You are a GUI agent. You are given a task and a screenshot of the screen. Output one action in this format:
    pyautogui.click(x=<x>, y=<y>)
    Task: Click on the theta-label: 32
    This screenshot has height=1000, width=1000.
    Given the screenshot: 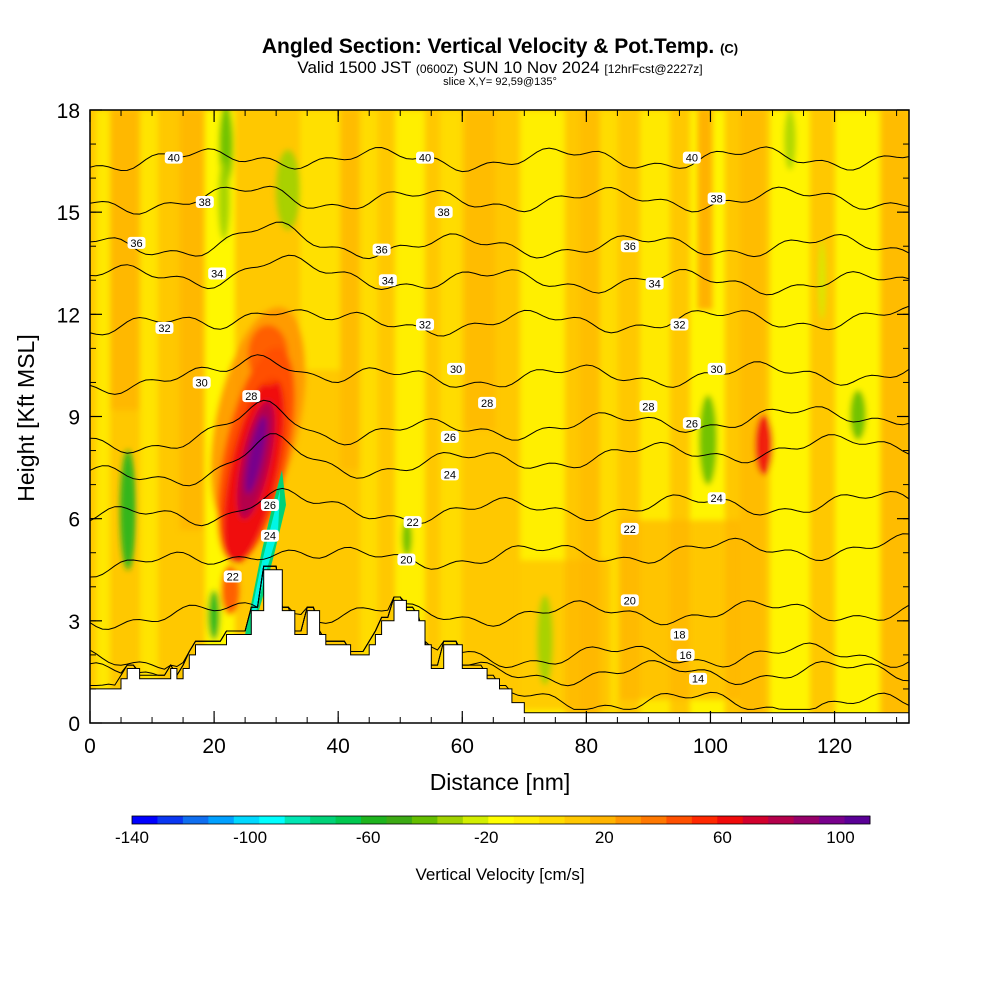 What is the action you would take?
    pyautogui.click(x=164, y=328)
    